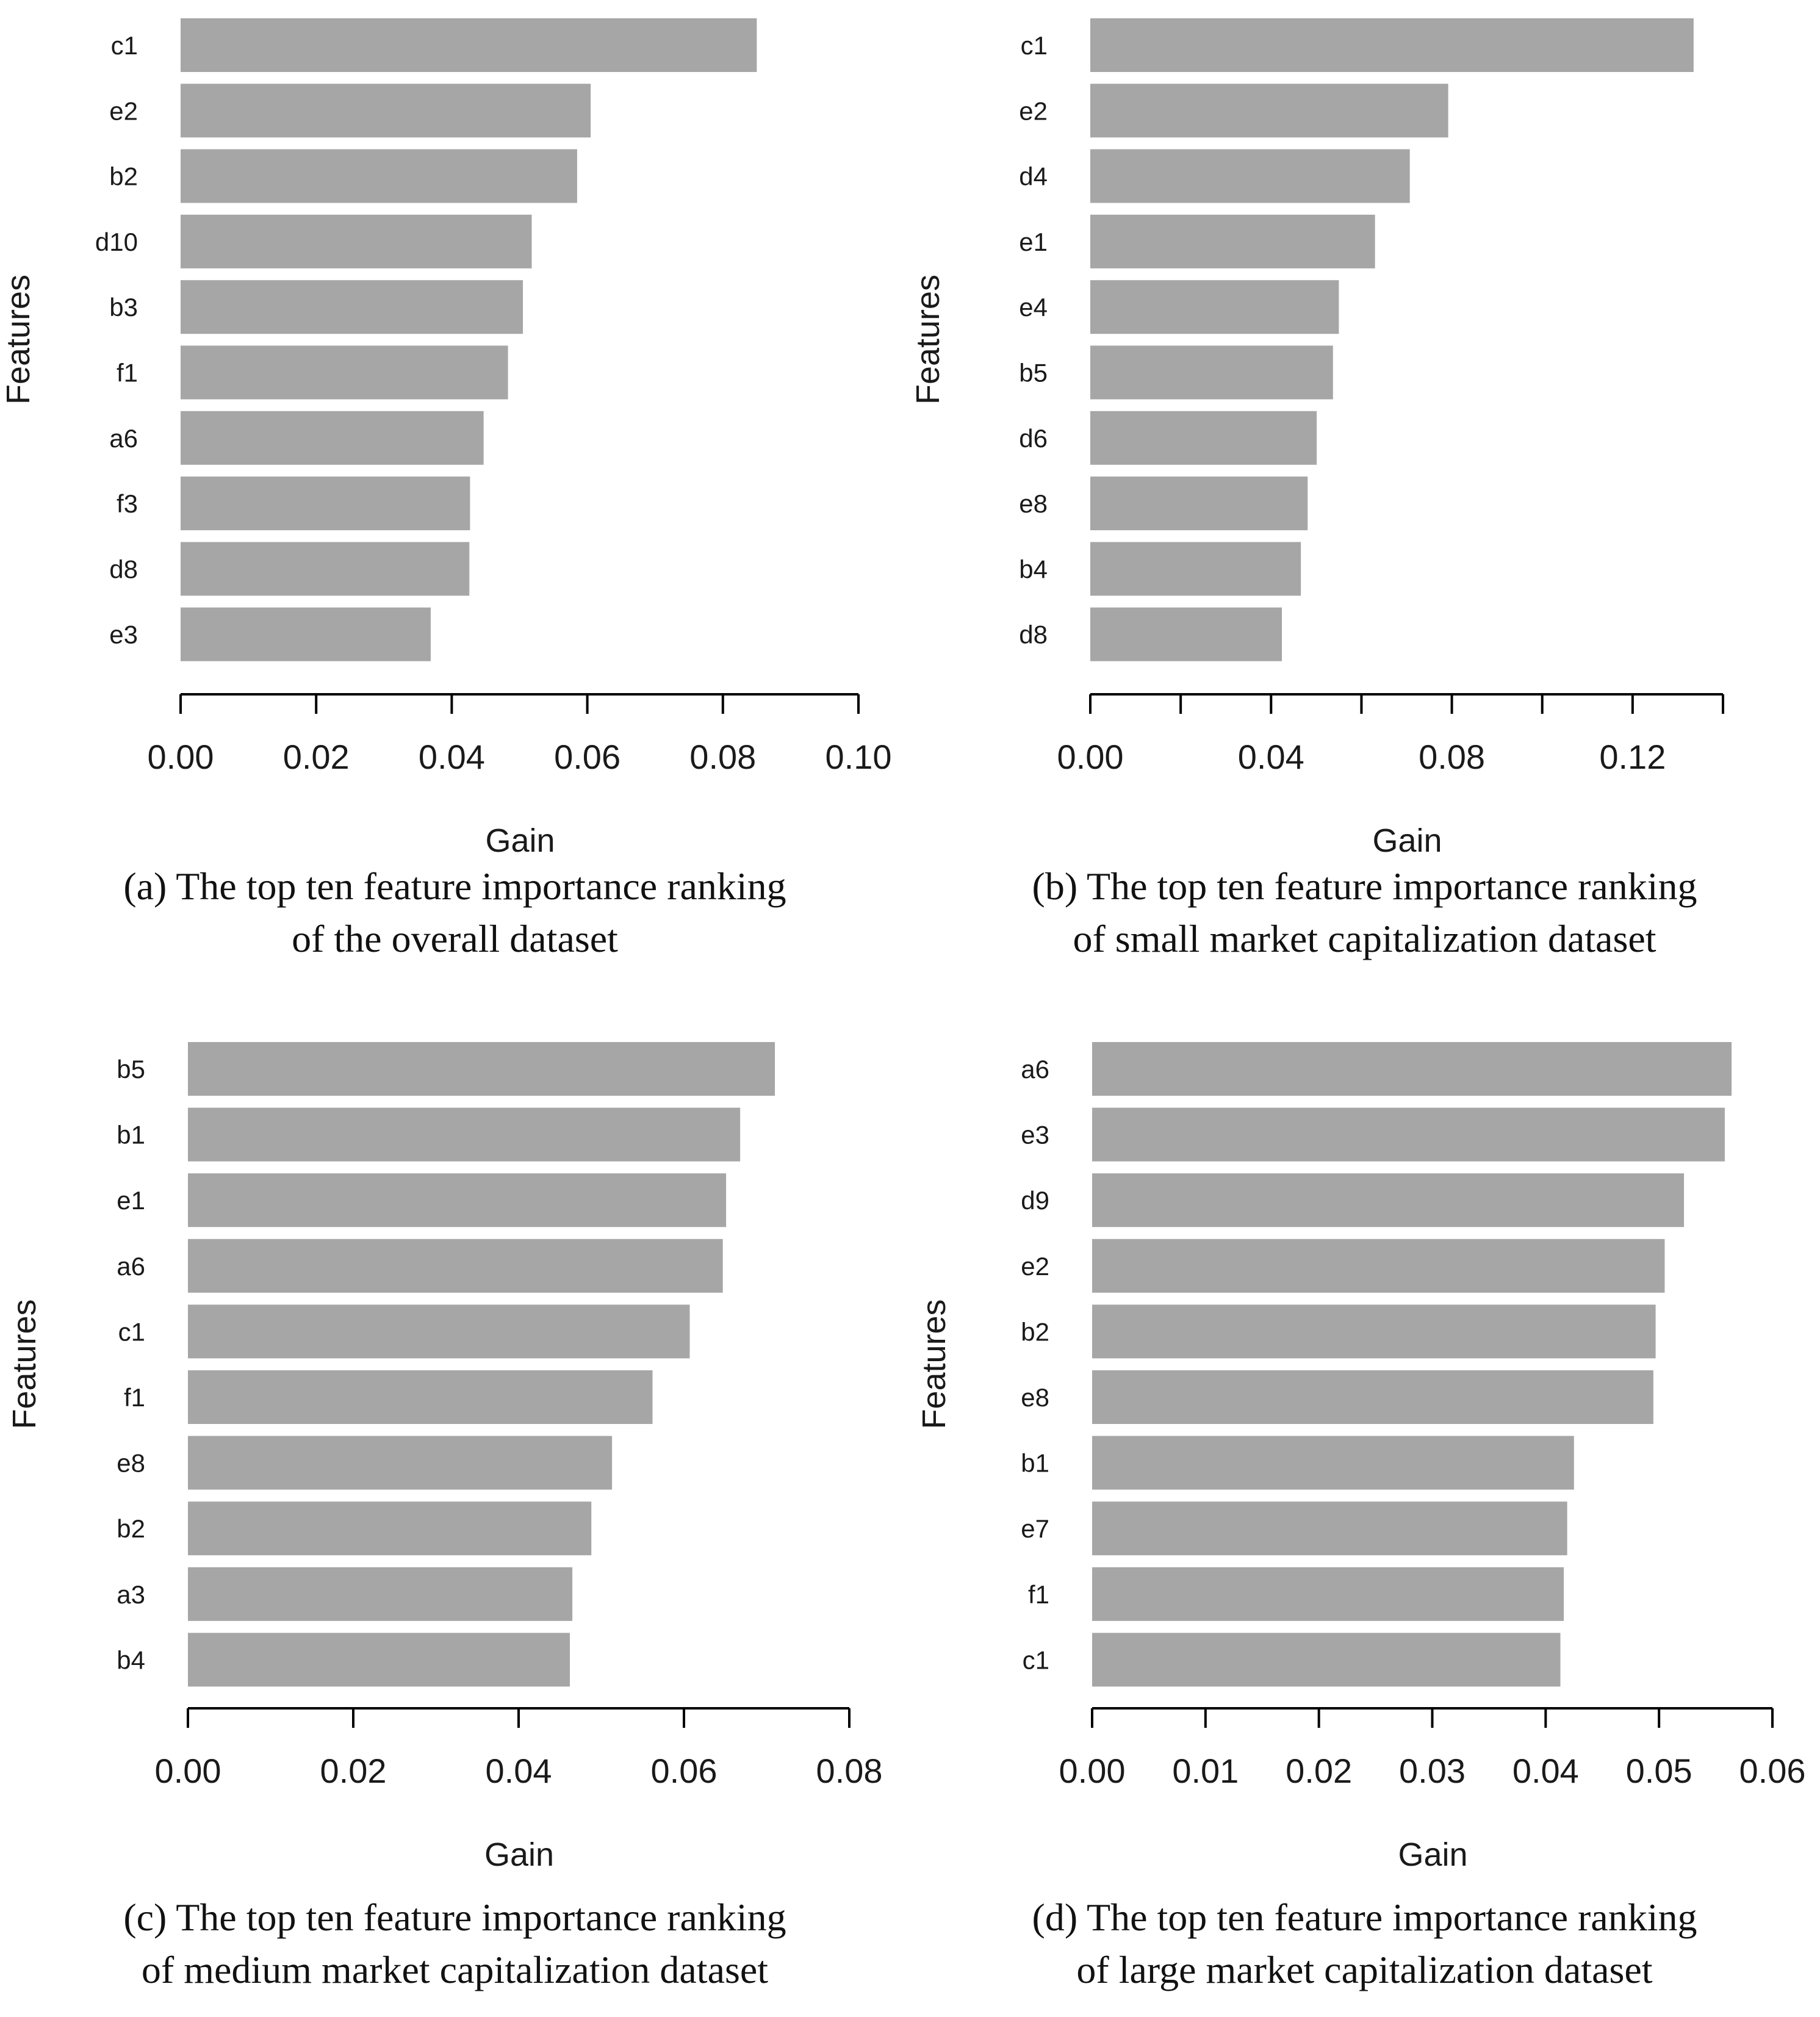 The width and height of the screenshot is (1820, 2017). I want to click on category-label: d9, so click(1035, 1200).